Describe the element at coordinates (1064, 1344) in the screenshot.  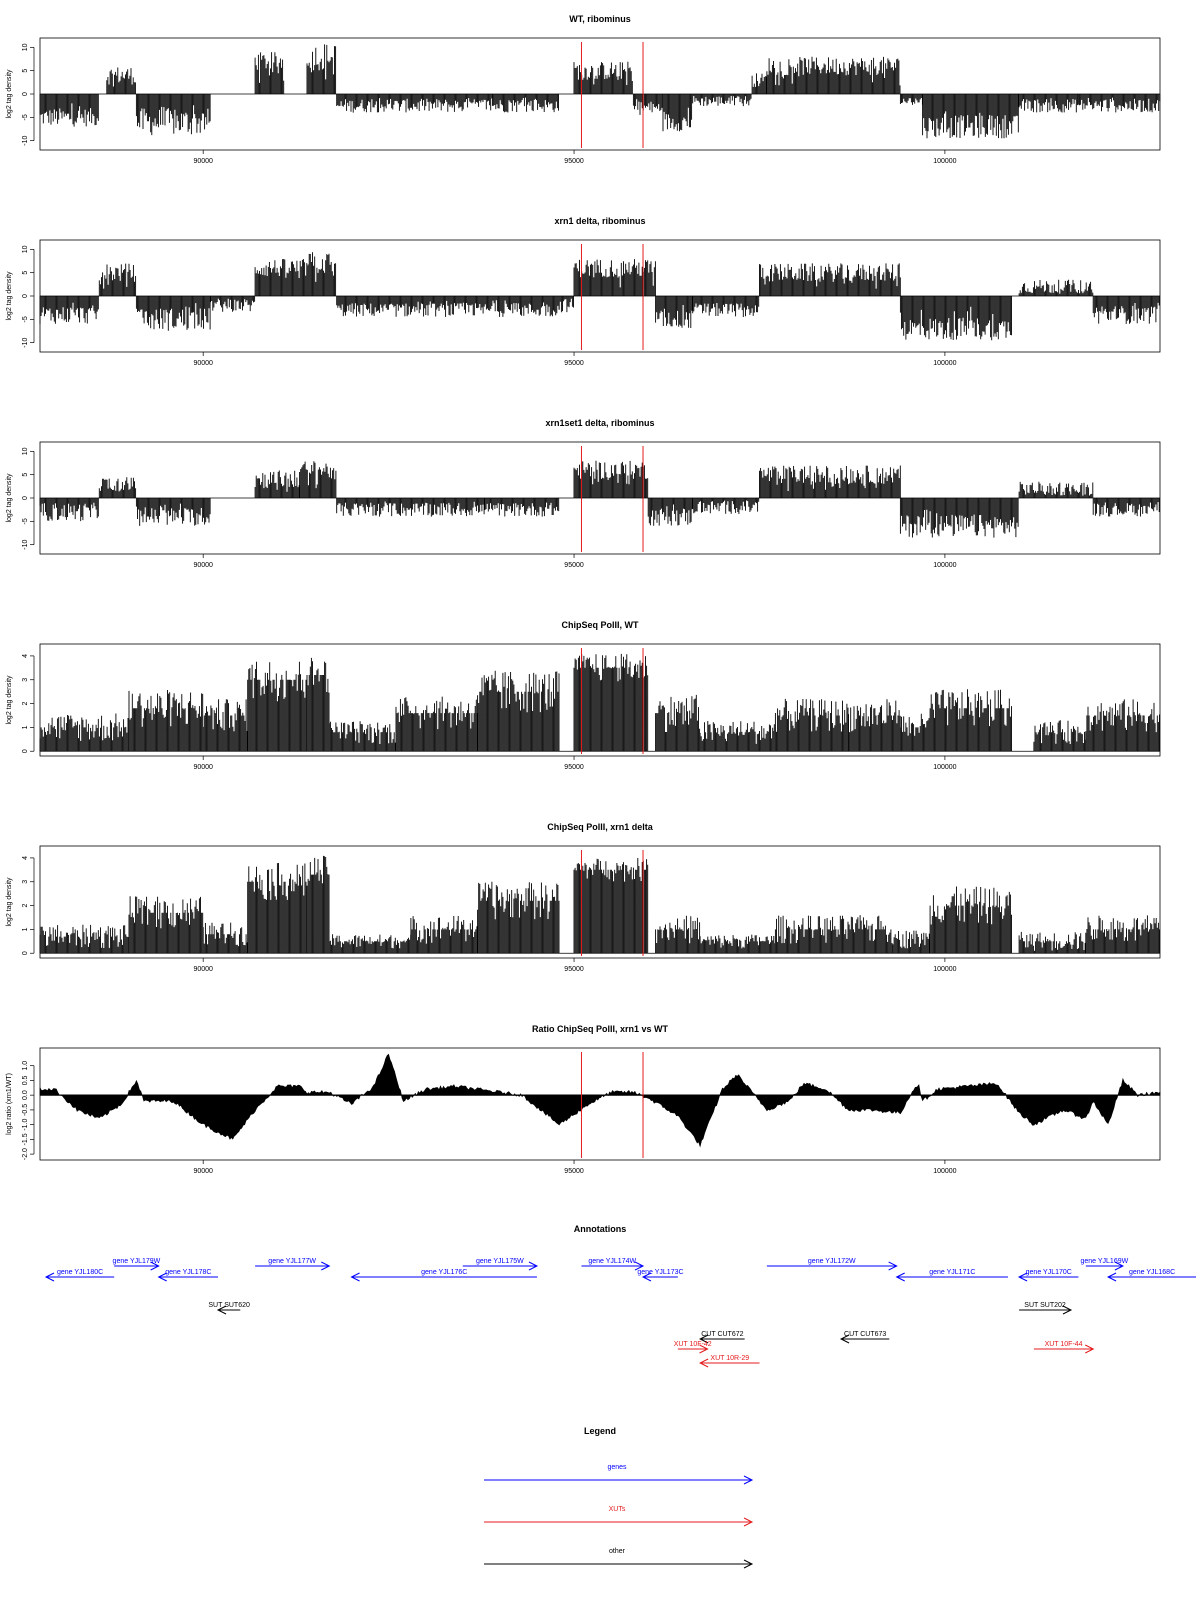
I see `feature-label: XUT 10F-44` at that location.